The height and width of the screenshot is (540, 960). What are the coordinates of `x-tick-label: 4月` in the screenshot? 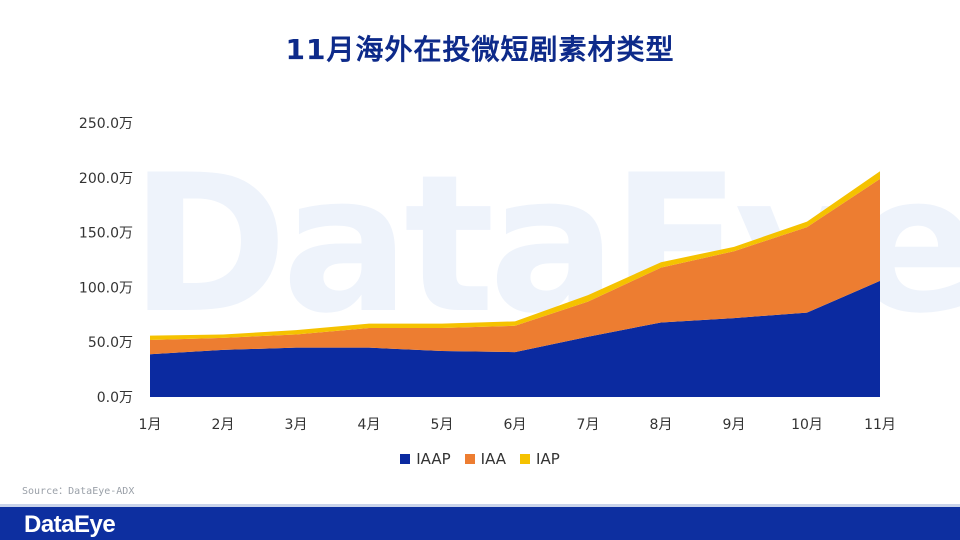 It's located at (369, 425).